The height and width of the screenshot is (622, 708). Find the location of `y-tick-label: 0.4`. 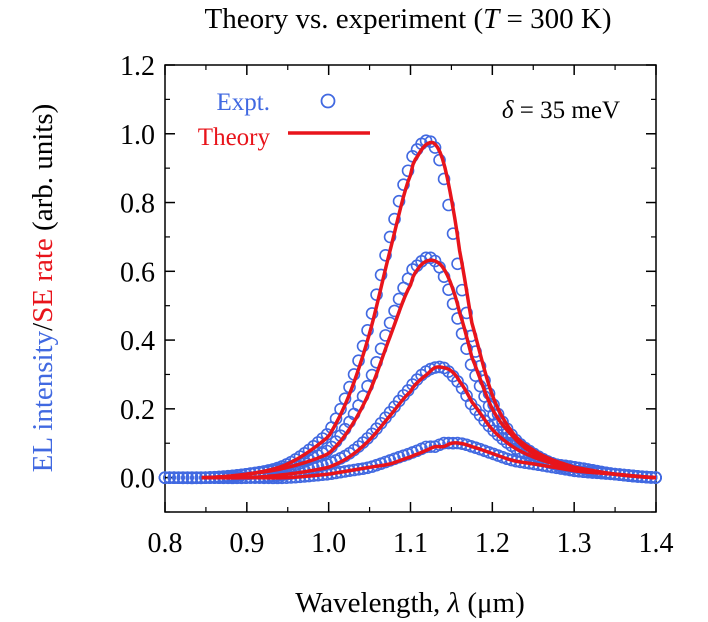

y-tick-label: 0.4 is located at coordinates (137, 341).